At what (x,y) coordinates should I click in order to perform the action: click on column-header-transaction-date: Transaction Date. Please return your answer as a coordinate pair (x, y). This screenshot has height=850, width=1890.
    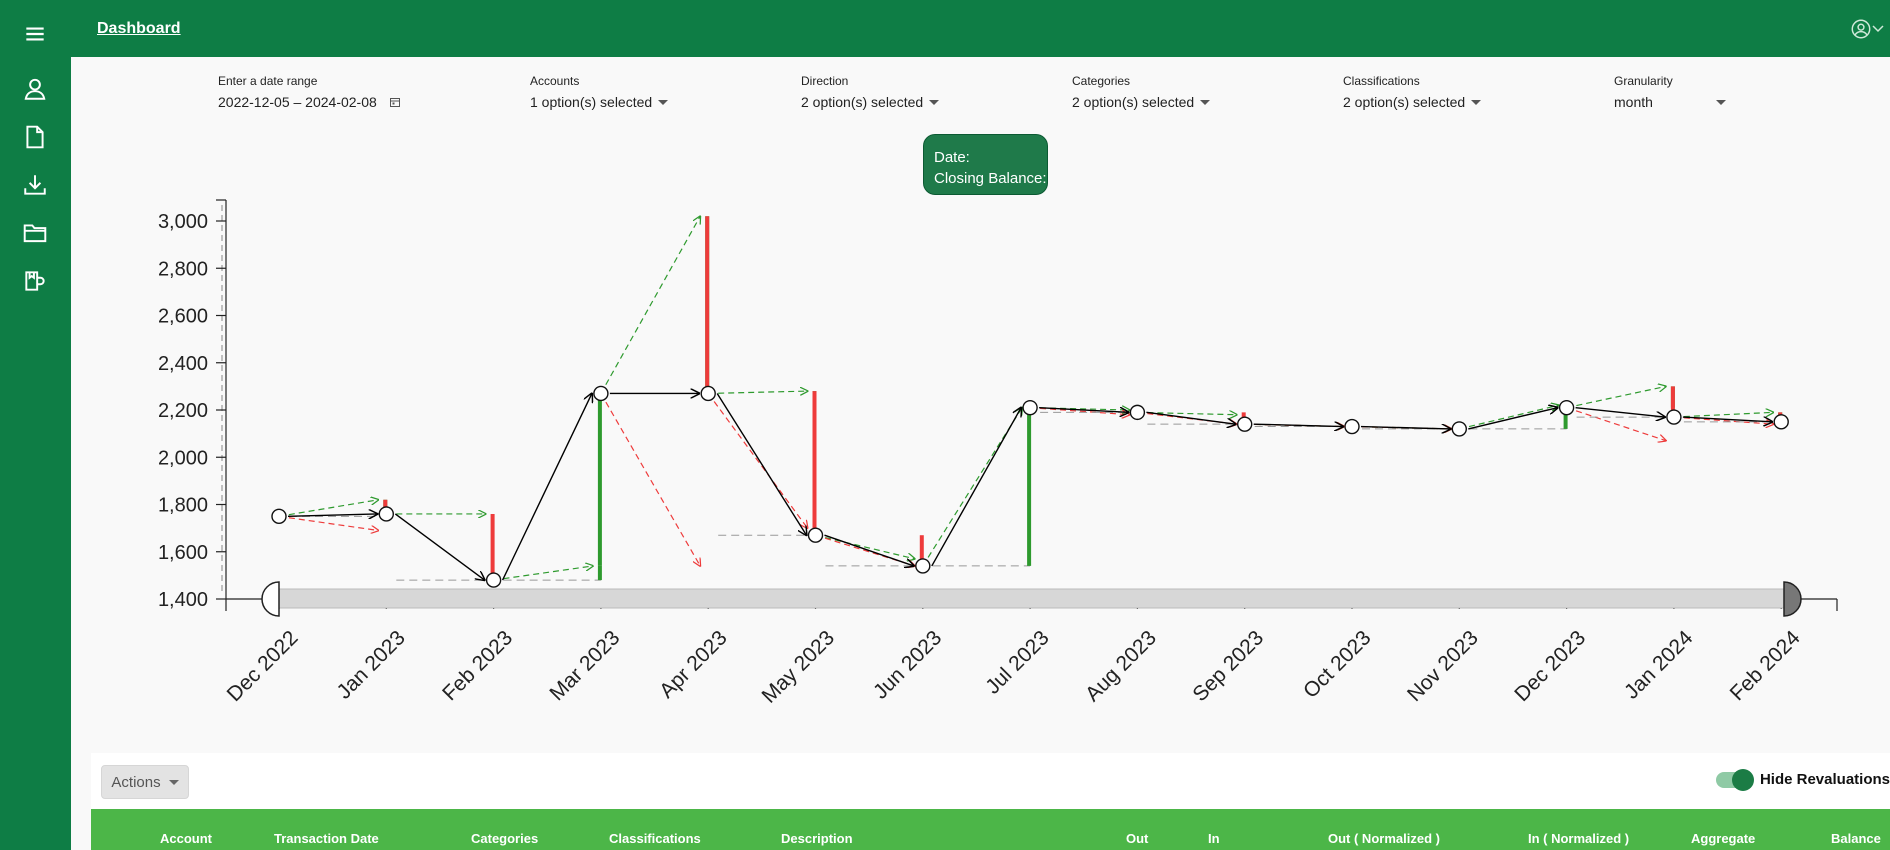
    Looking at the image, I should click on (326, 838).